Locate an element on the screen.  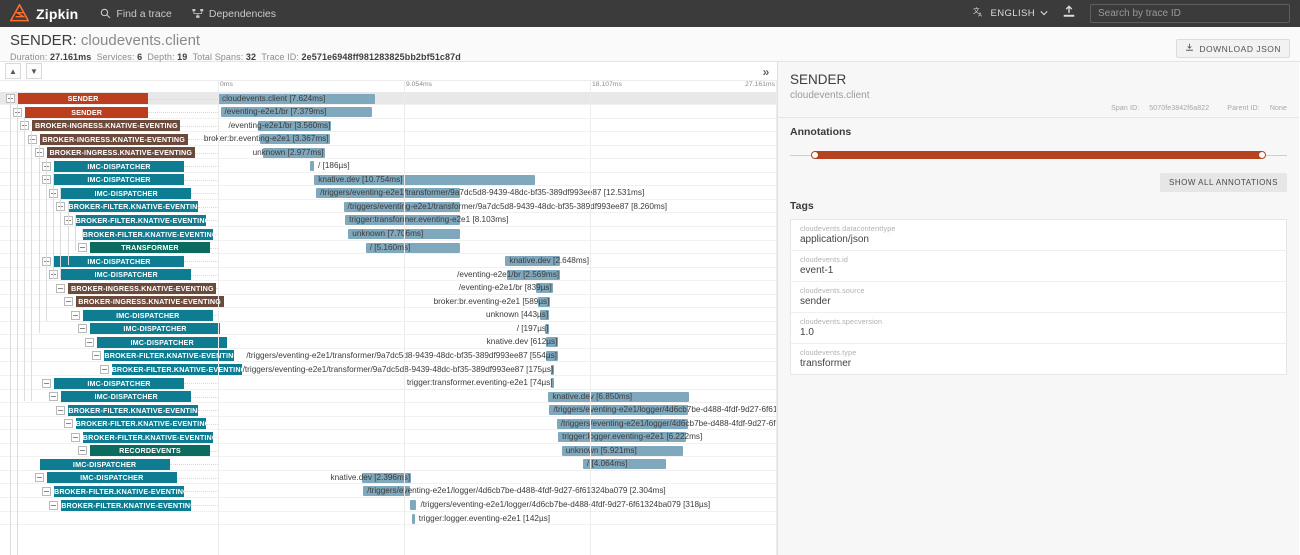
collapse-all-button: ▲ is located at coordinates (13, 71).